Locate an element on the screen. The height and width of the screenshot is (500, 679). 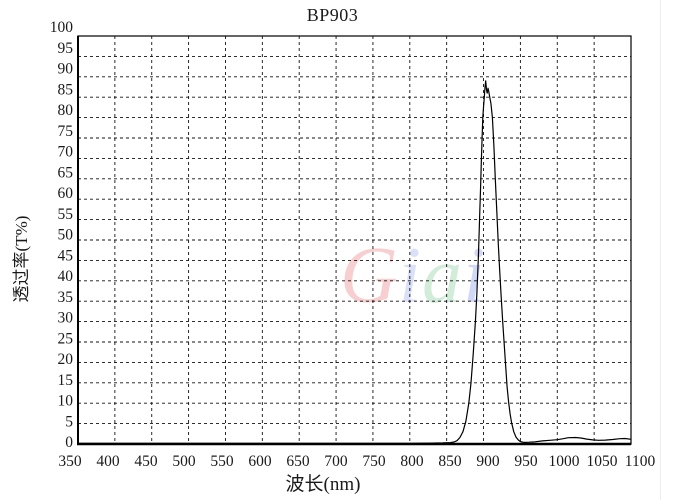
y-tick-label: 70 is located at coordinates (66, 152).